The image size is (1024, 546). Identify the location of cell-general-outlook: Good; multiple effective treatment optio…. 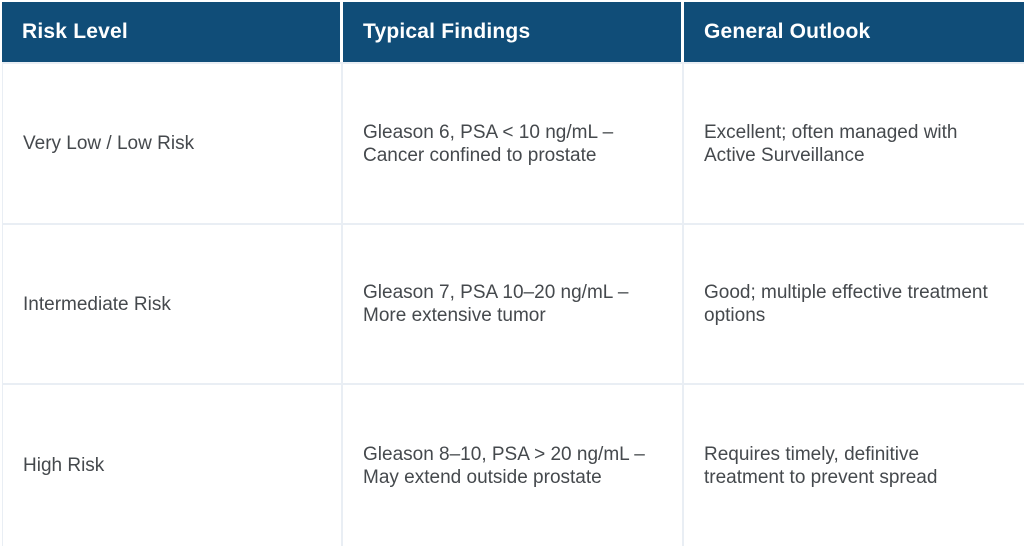
(846, 304).